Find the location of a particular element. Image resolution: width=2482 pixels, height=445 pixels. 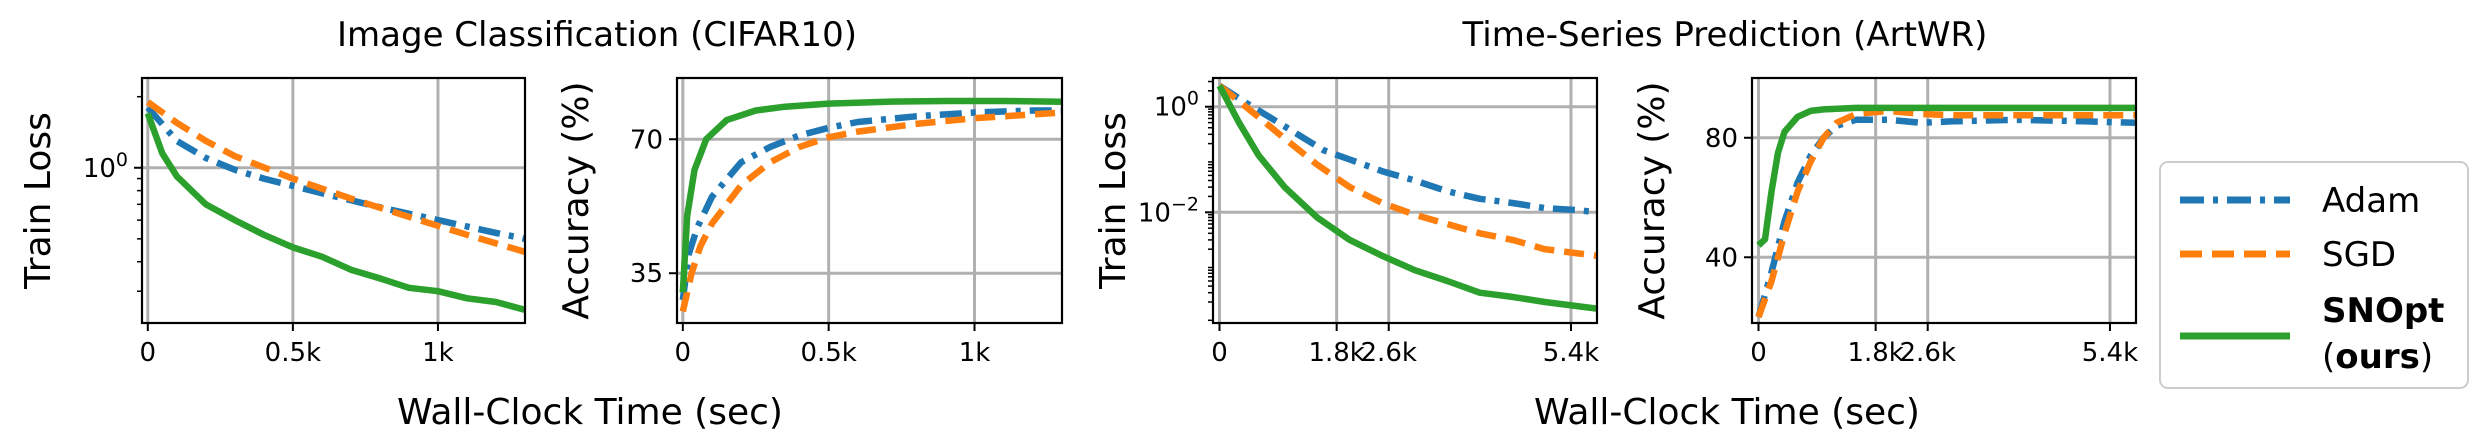

legend-label-adam: Adam is located at coordinates (2371, 201).